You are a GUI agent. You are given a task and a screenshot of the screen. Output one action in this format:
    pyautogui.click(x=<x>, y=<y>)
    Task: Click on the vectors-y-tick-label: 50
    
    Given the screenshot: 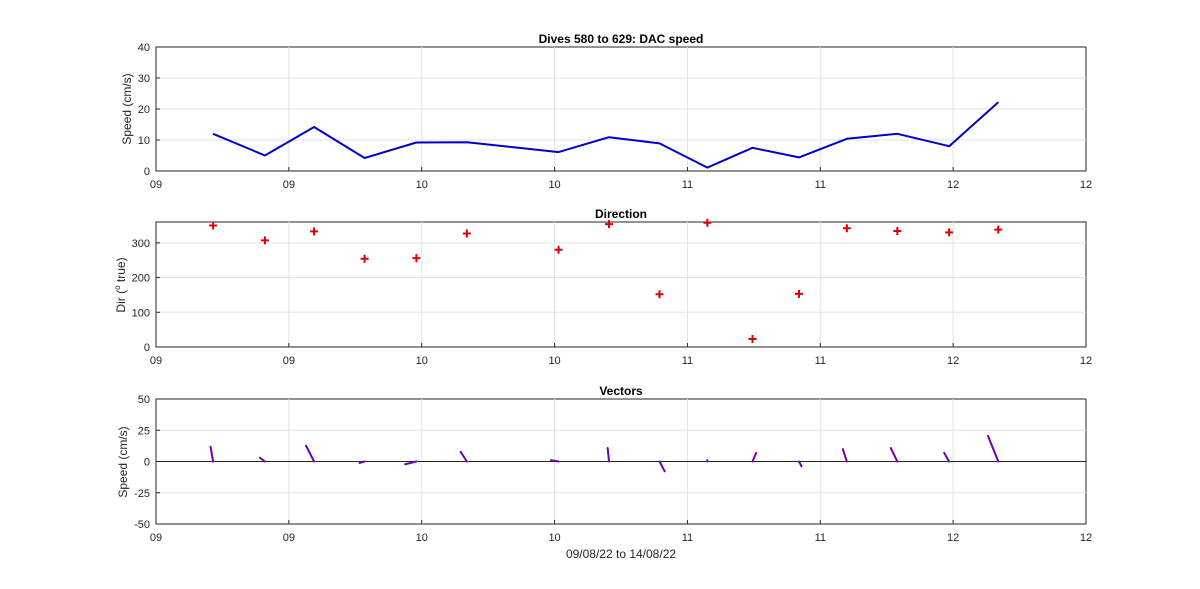 What is the action you would take?
    pyautogui.click(x=144, y=400)
    